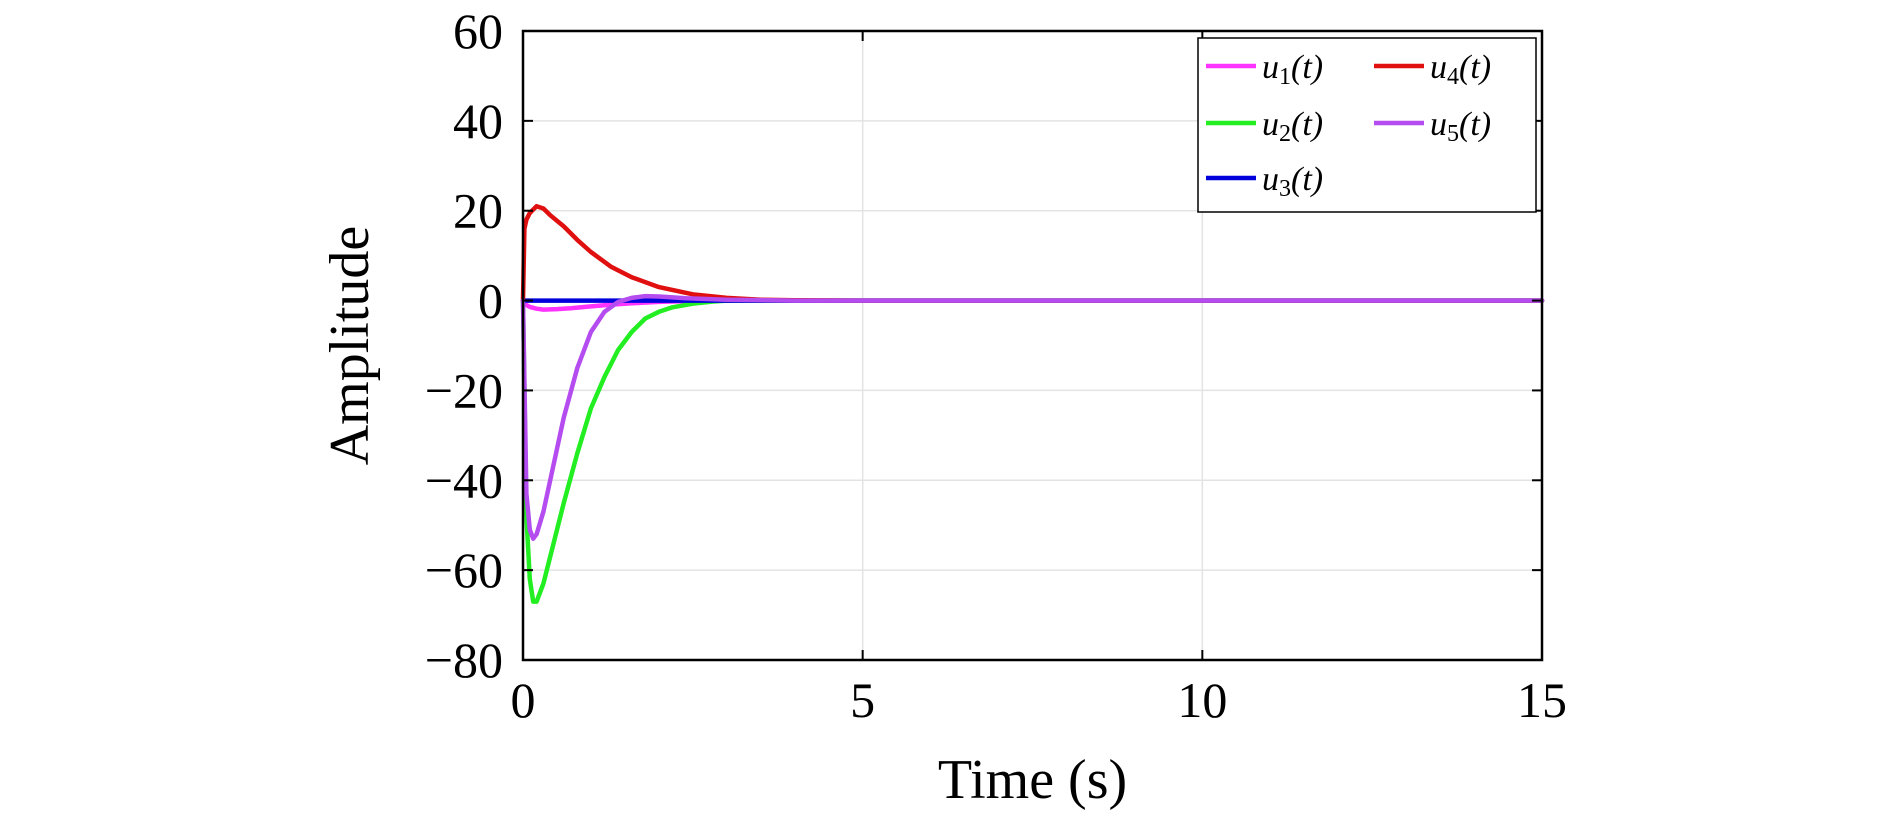 The image size is (1890, 814). I want to click on y-tick-label: −40, so click(464, 480).